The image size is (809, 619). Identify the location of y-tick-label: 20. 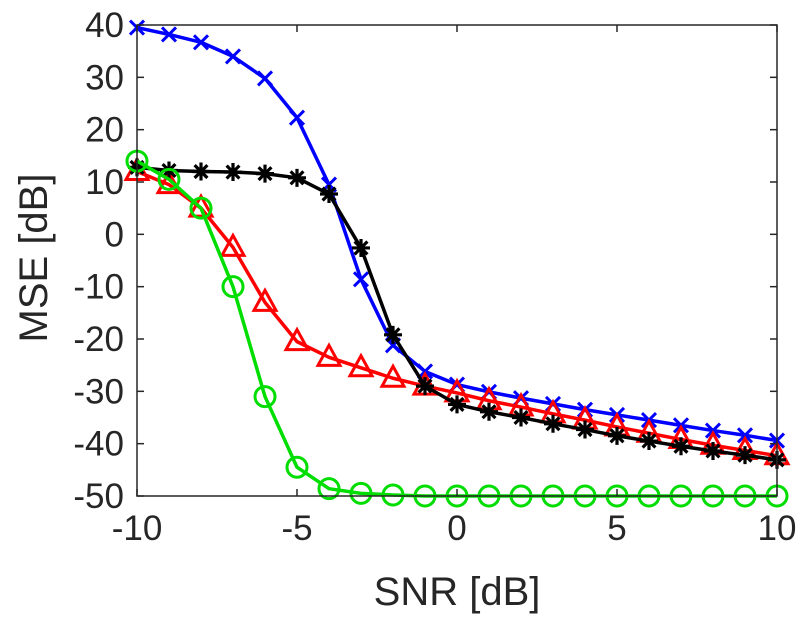
(104, 130).